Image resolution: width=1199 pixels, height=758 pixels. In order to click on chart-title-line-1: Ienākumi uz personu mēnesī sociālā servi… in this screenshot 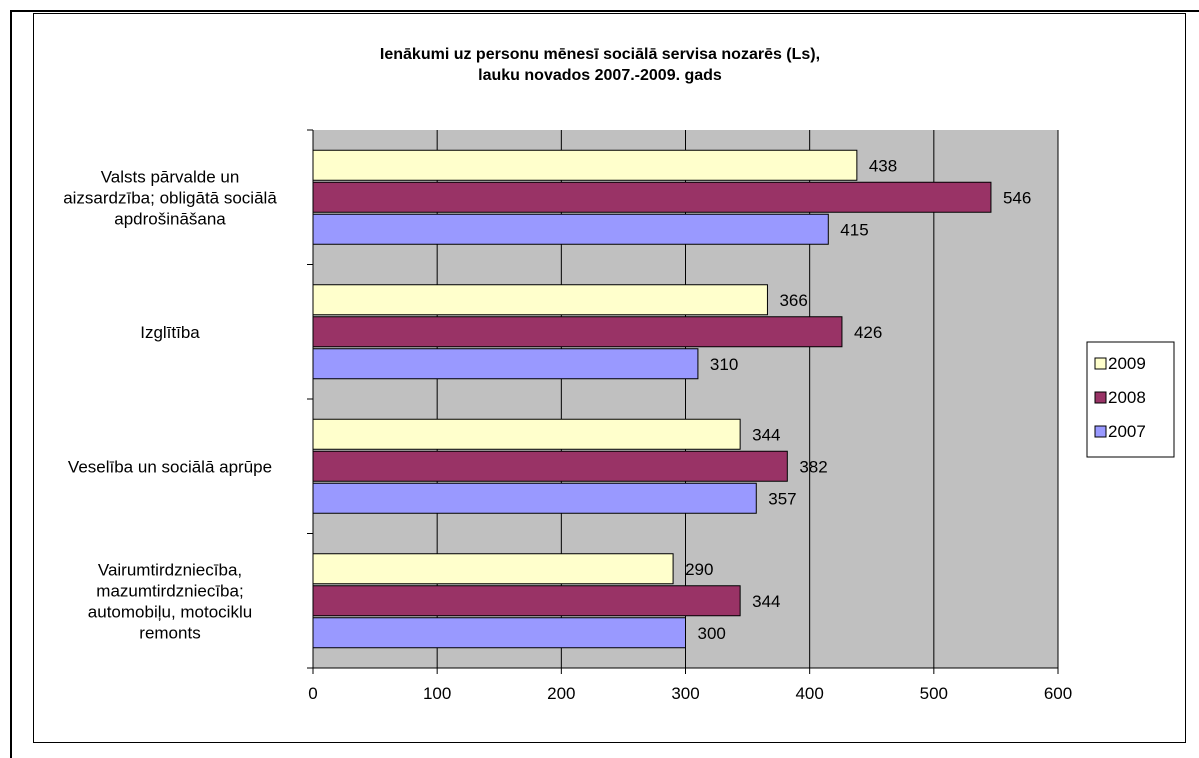, I will do `click(600, 54)`.